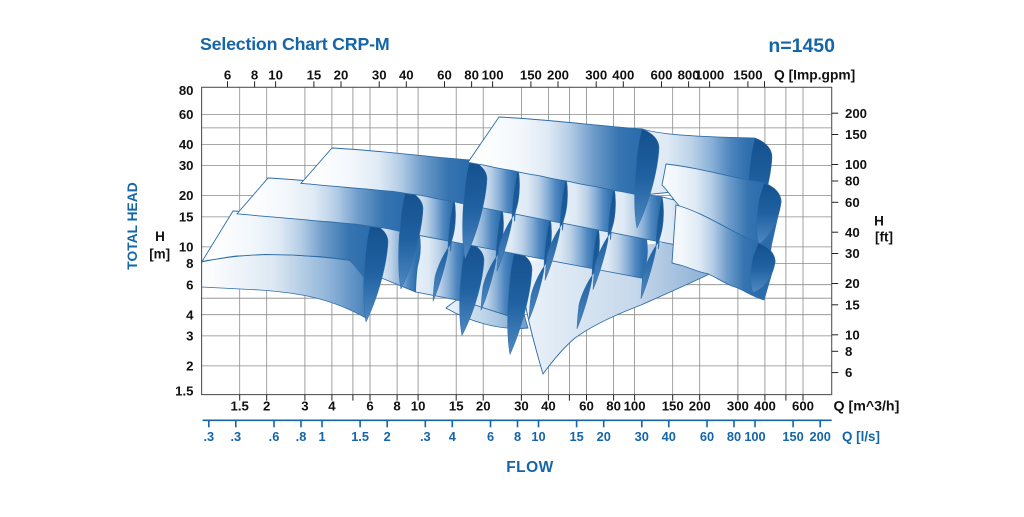 Image resolution: width=1024 pixels, height=517 pixels. What do you see at coordinates (301, 436) in the screenshot?
I see `svg-text: .8` at bounding box center [301, 436].